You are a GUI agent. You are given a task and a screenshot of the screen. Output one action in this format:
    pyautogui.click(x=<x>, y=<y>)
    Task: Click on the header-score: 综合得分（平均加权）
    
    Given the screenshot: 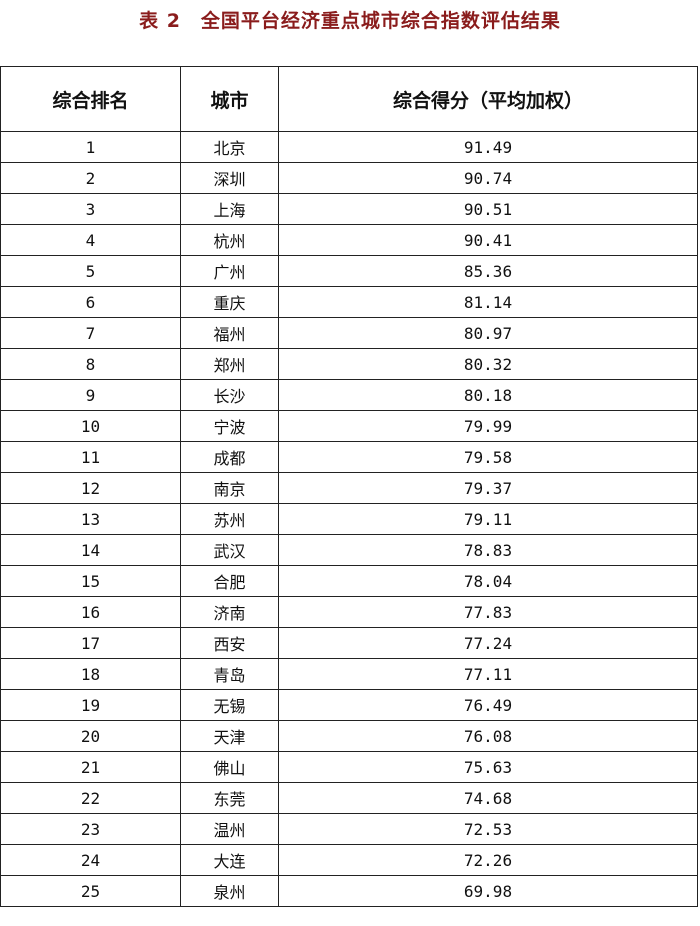 What is the action you would take?
    pyautogui.click(x=488, y=99)
    